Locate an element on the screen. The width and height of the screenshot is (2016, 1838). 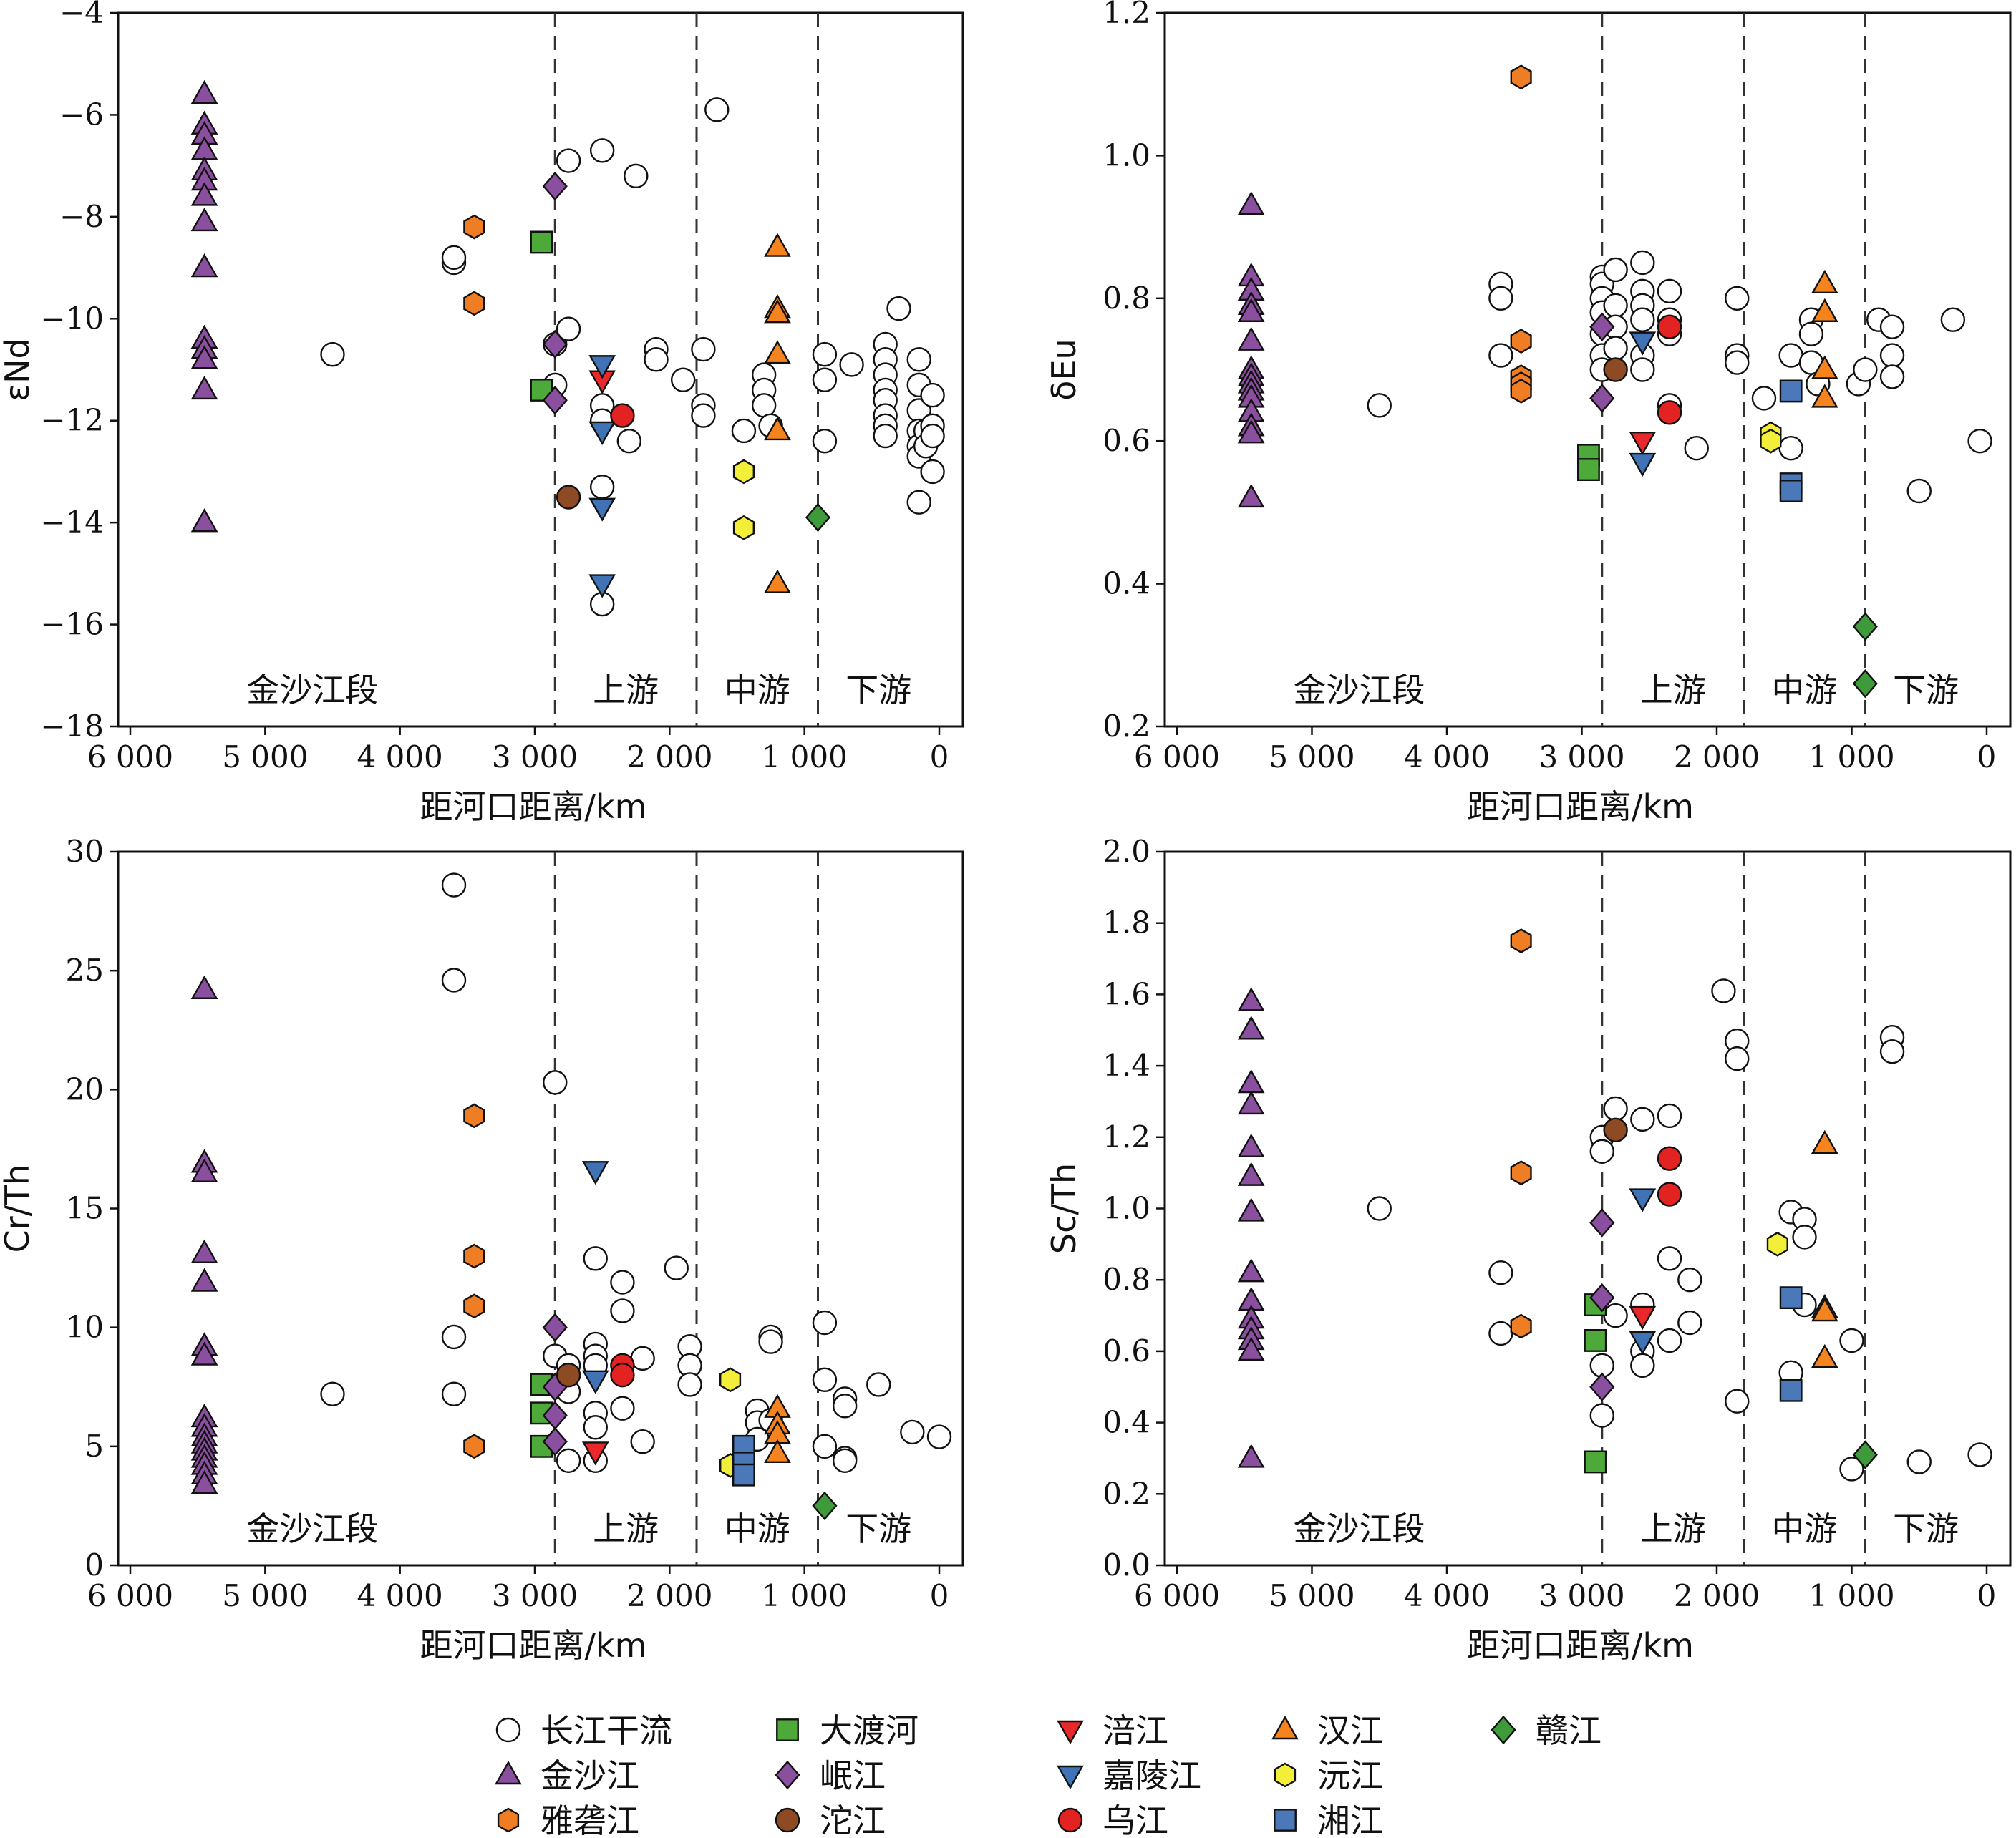
y-axis-title: Cr/Th is located at coordinates (18, 1208).